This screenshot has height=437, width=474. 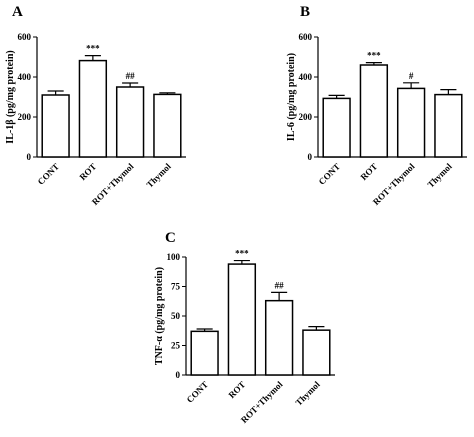 What do you see at coordinates (291, 97) in the screenshot?
I see `y-axis-label: IL-6 (pg/mg protein)` at bounding box center [291, 97].